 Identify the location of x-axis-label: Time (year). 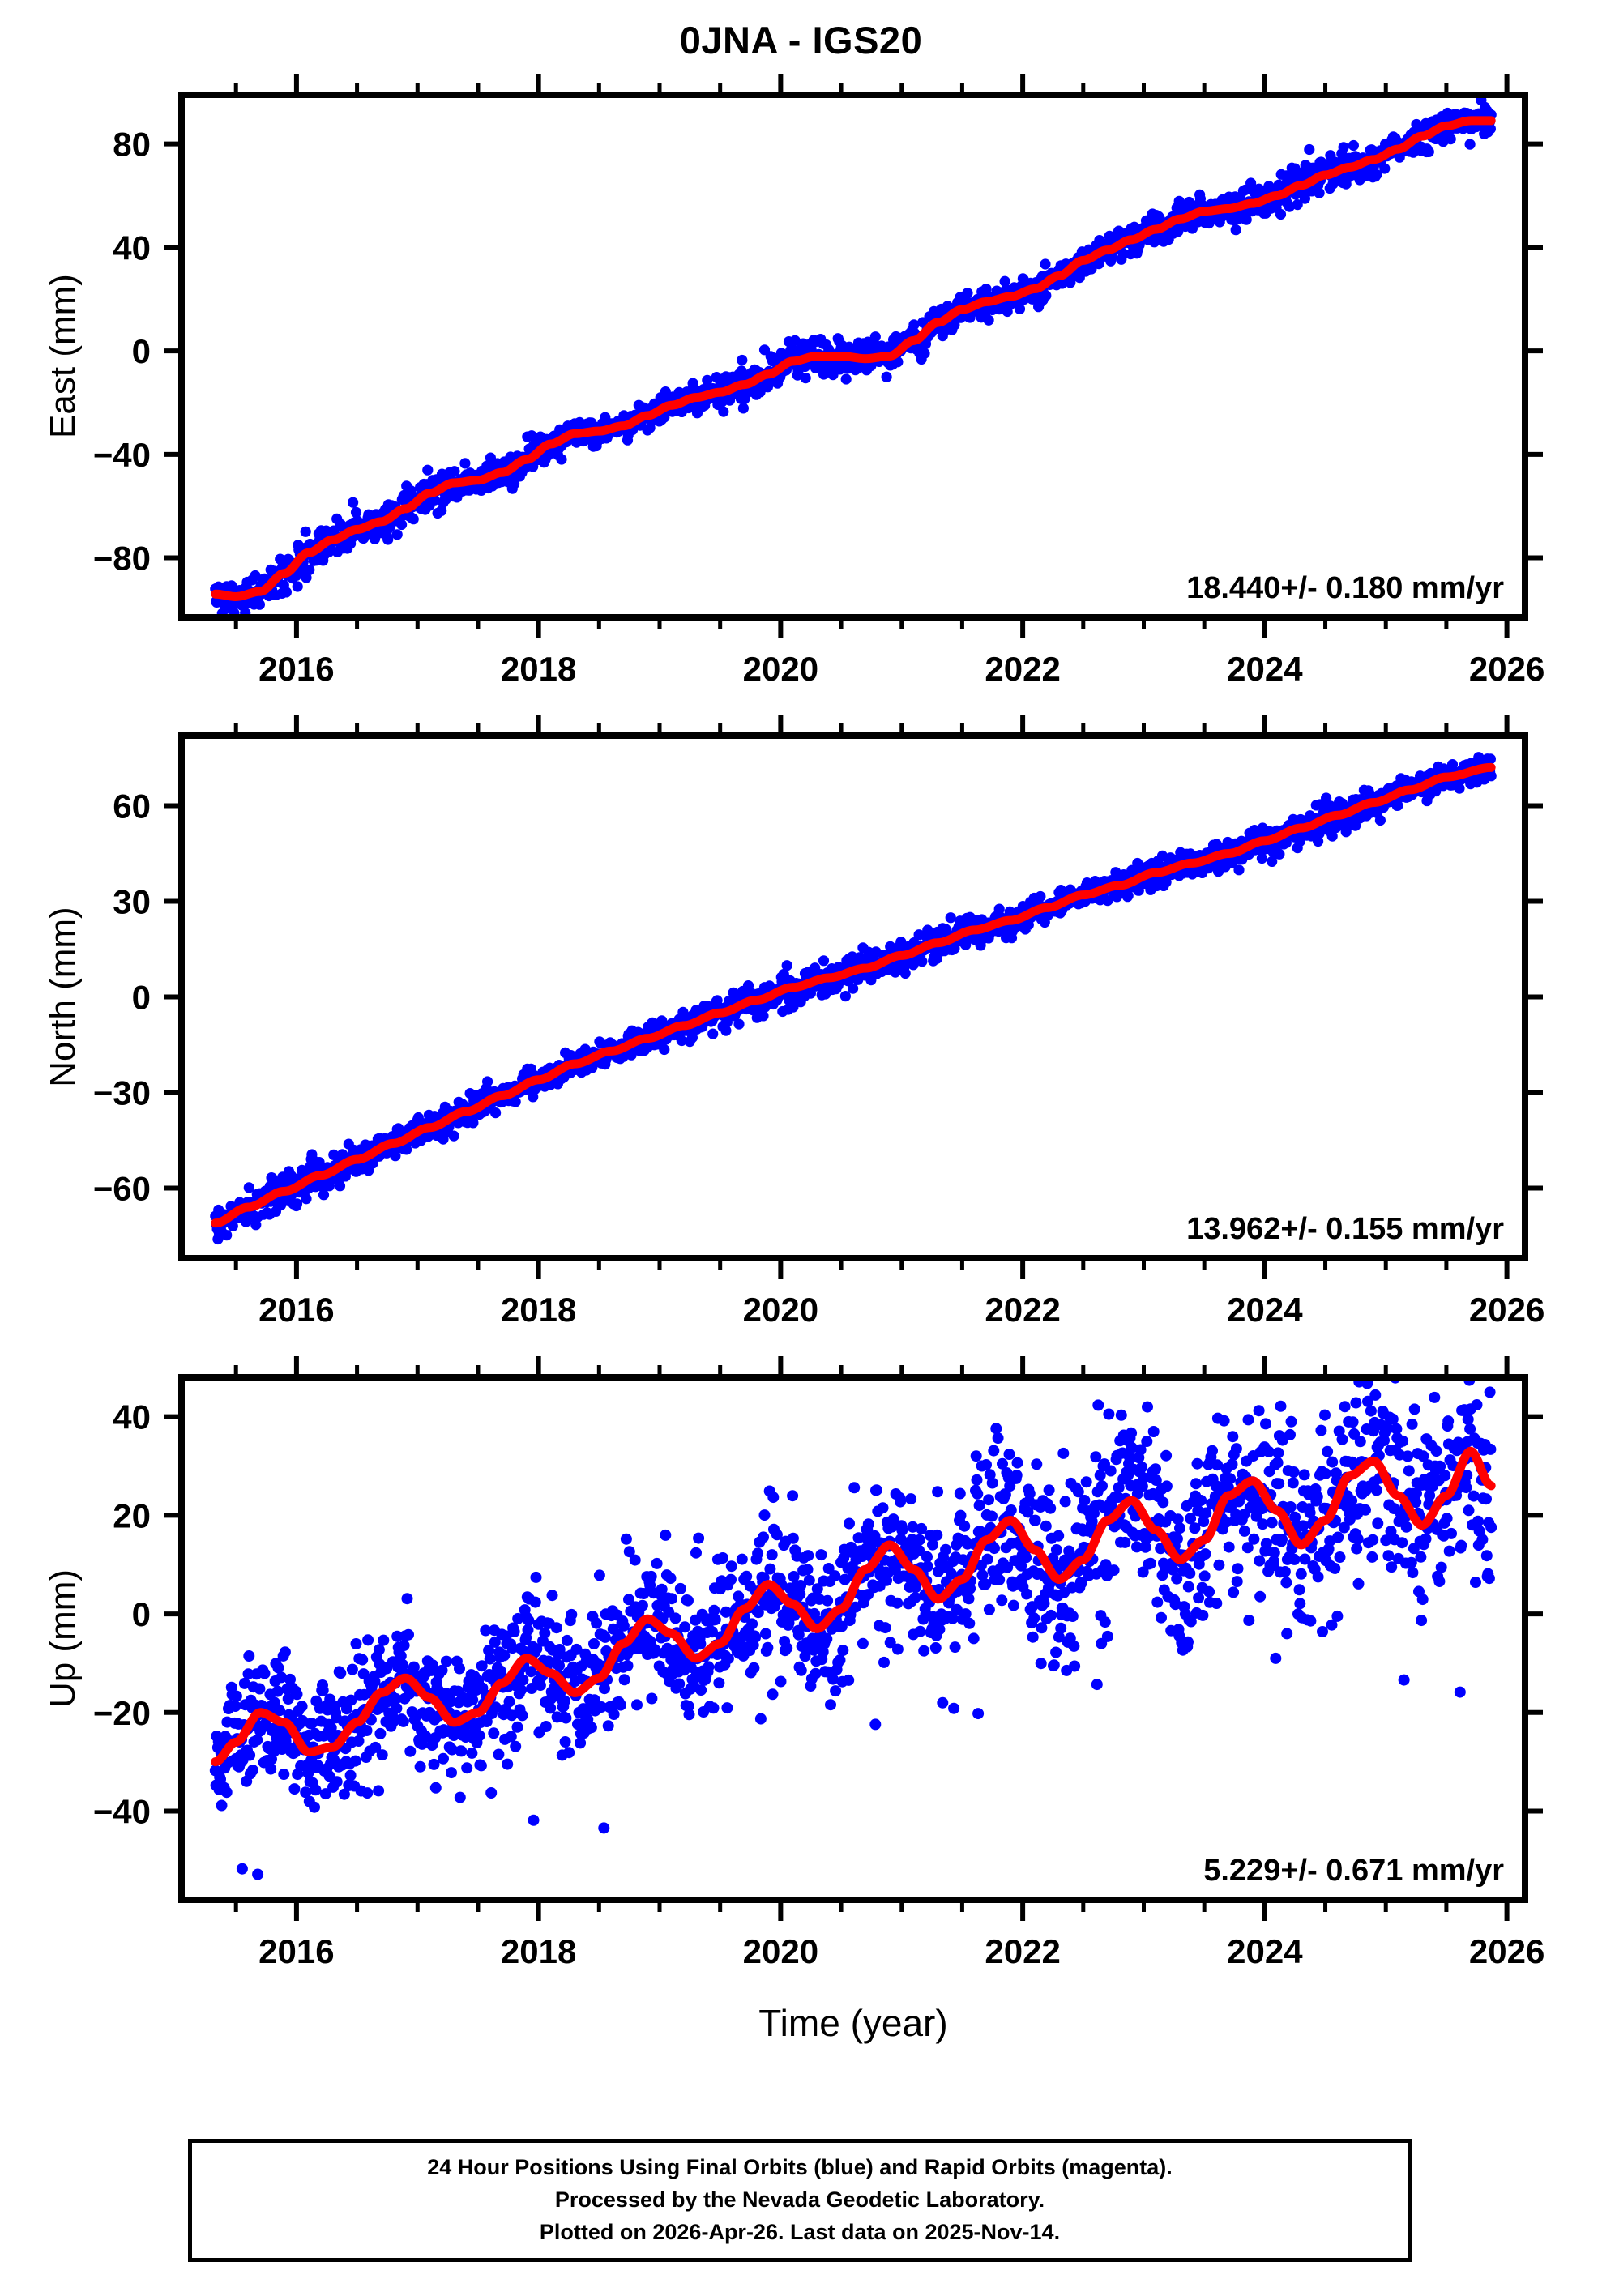
(852, 2023).